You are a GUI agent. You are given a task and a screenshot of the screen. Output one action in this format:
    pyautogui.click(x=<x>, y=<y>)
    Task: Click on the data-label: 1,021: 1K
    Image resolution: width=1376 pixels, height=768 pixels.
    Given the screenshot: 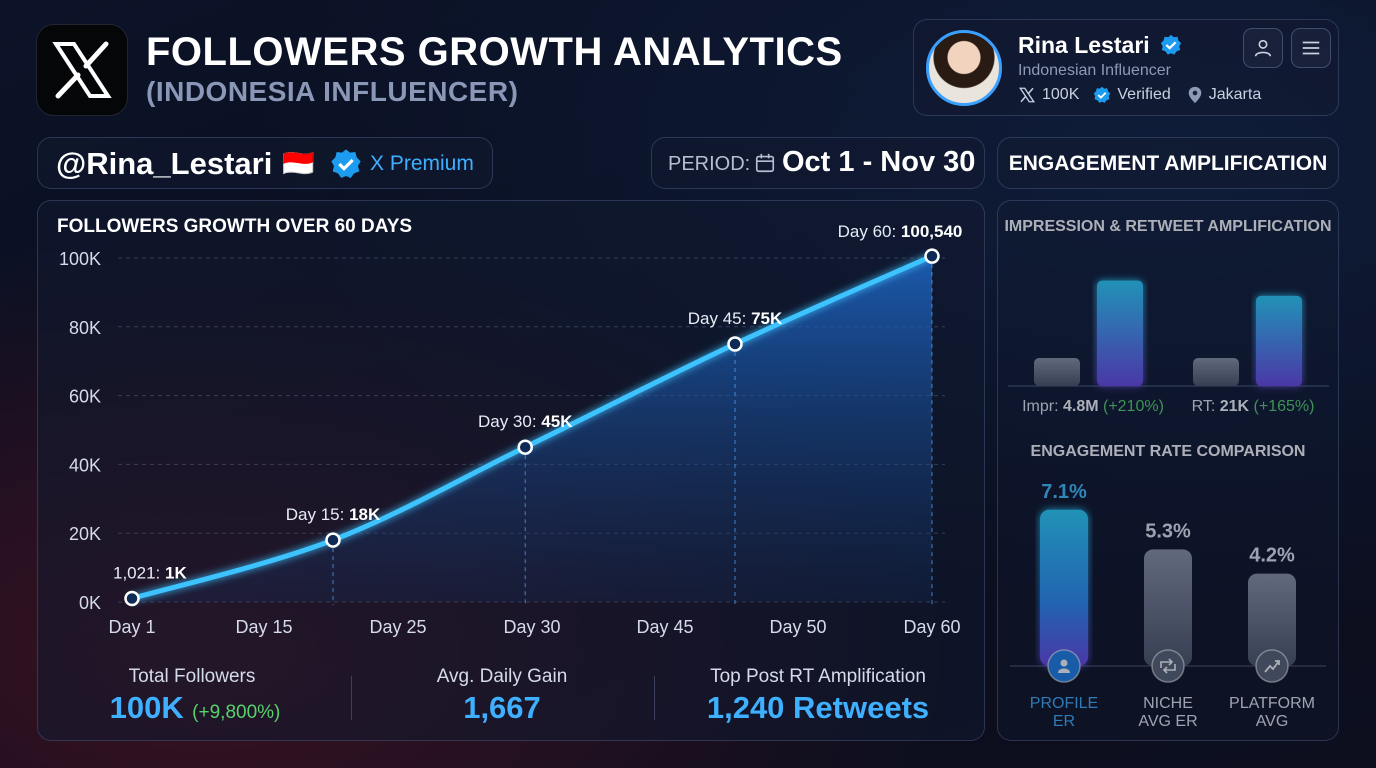 What is the action you would take?
    pyautogui.click(x=150, y=572)
    